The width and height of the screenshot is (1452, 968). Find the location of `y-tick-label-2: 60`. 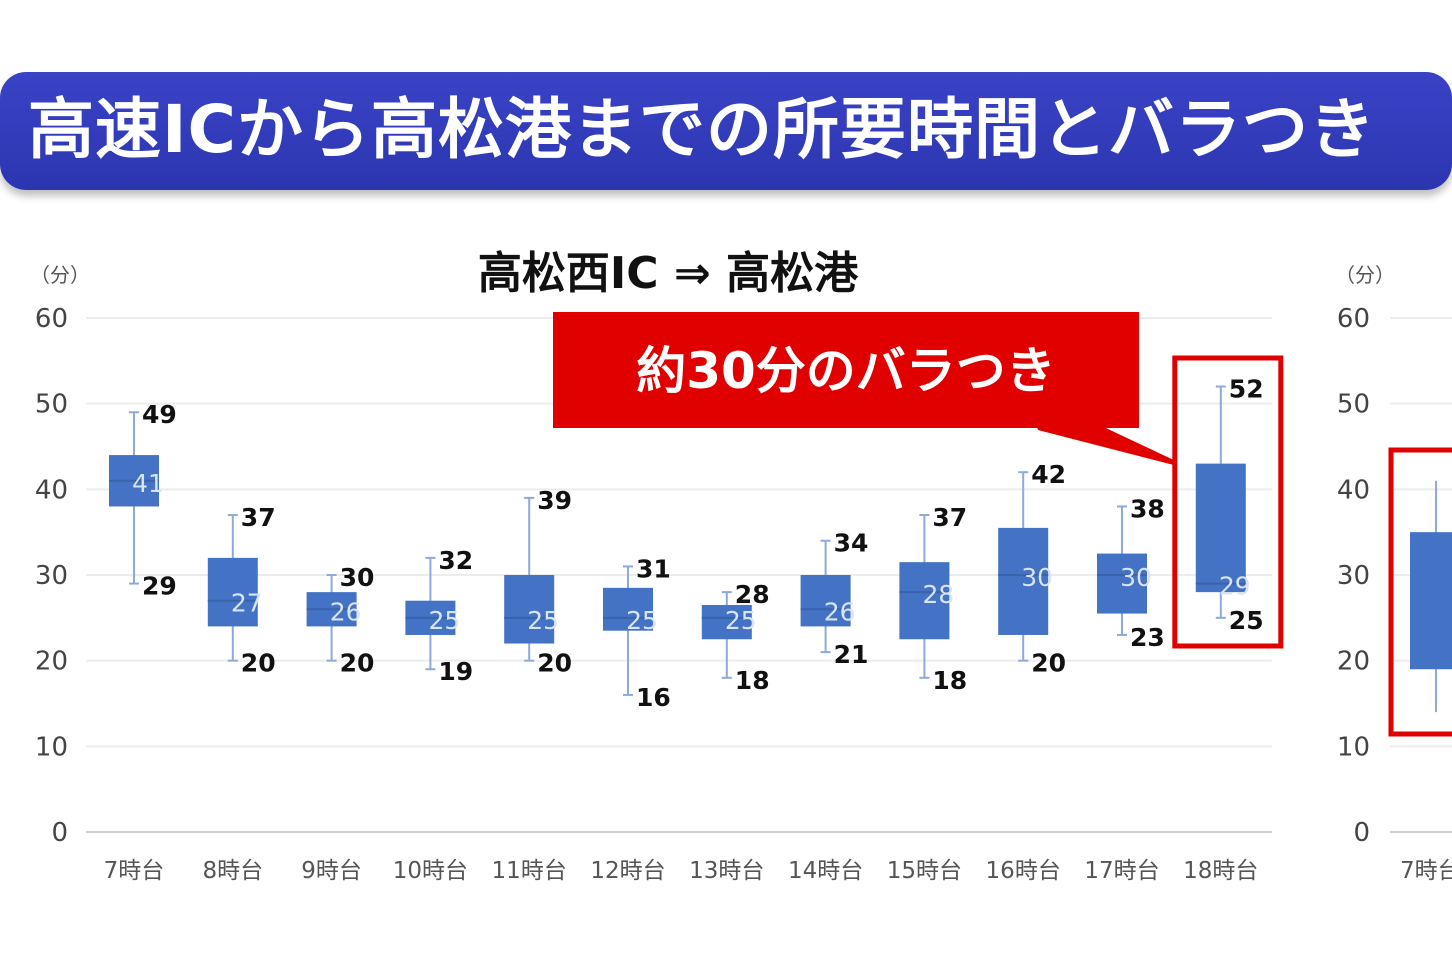

y-tick-label-2: 60 is located at coordinates (1353, 319).